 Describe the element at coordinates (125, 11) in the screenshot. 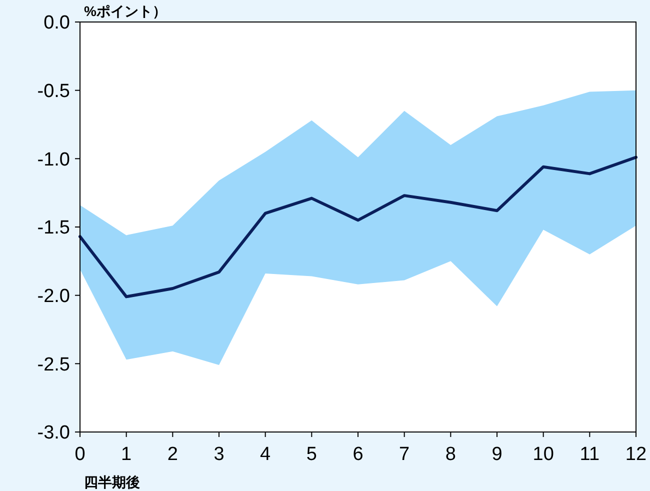

I see `y-axis-title: %ポイント）` at that location.